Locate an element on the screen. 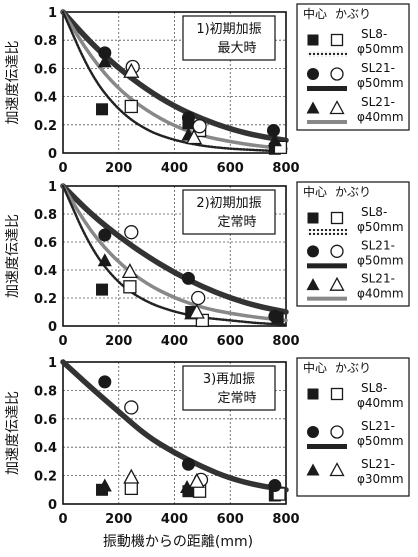  legend-label: φ30mm is located at coordinates (380, 479).